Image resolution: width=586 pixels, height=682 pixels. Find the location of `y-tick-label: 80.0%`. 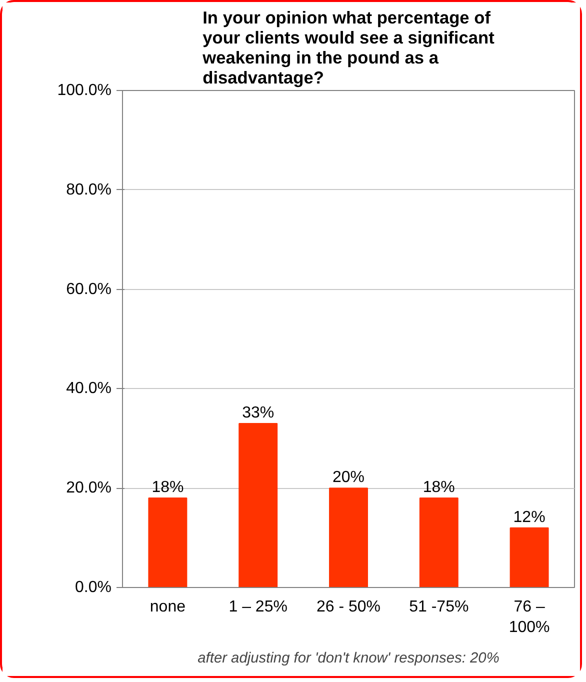

y-tick-label: 80.0% is located at coordinates (89, 189).